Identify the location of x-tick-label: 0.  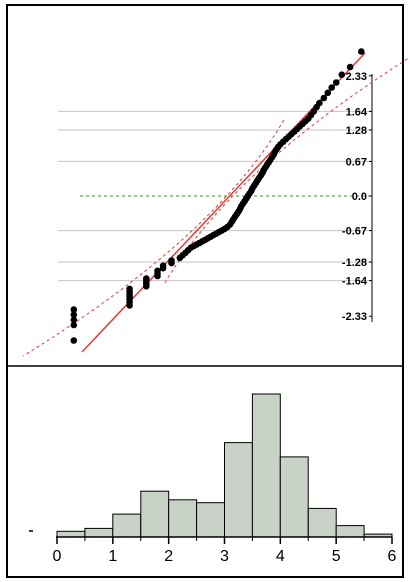
(57, 556).